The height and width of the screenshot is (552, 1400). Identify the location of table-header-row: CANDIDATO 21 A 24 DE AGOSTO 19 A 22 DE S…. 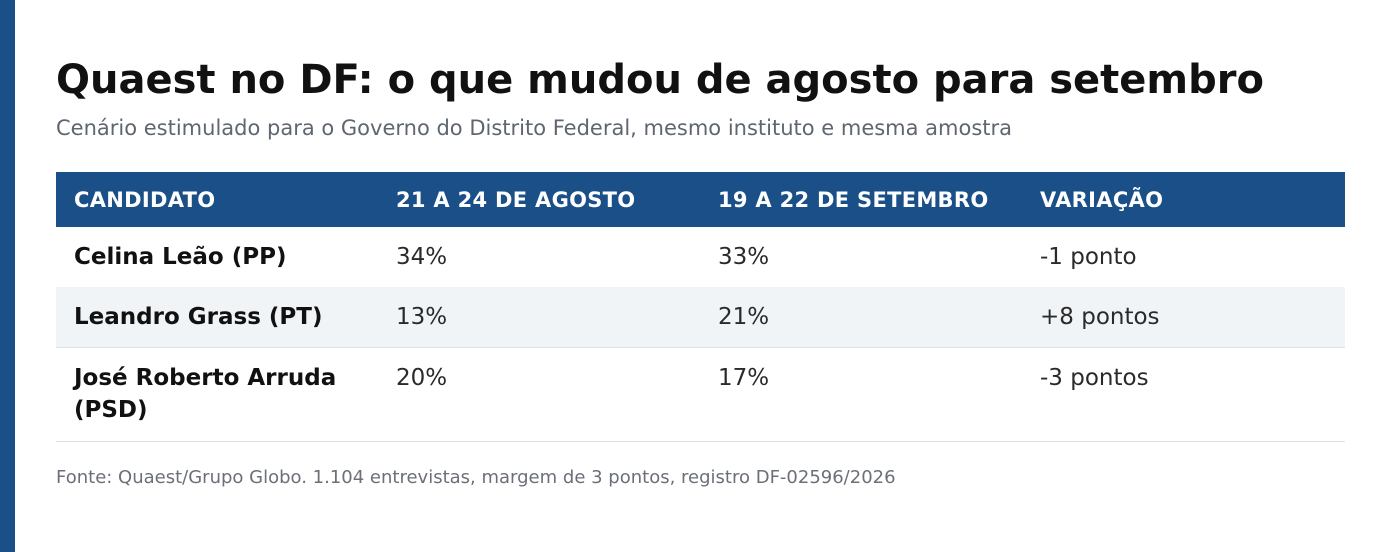
(700, 199).